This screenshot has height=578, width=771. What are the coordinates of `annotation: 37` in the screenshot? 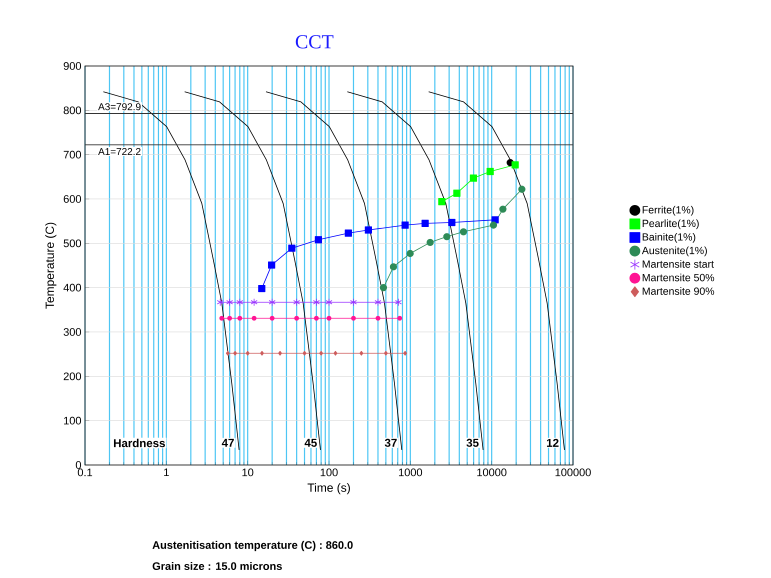 It's located at (390, 442).